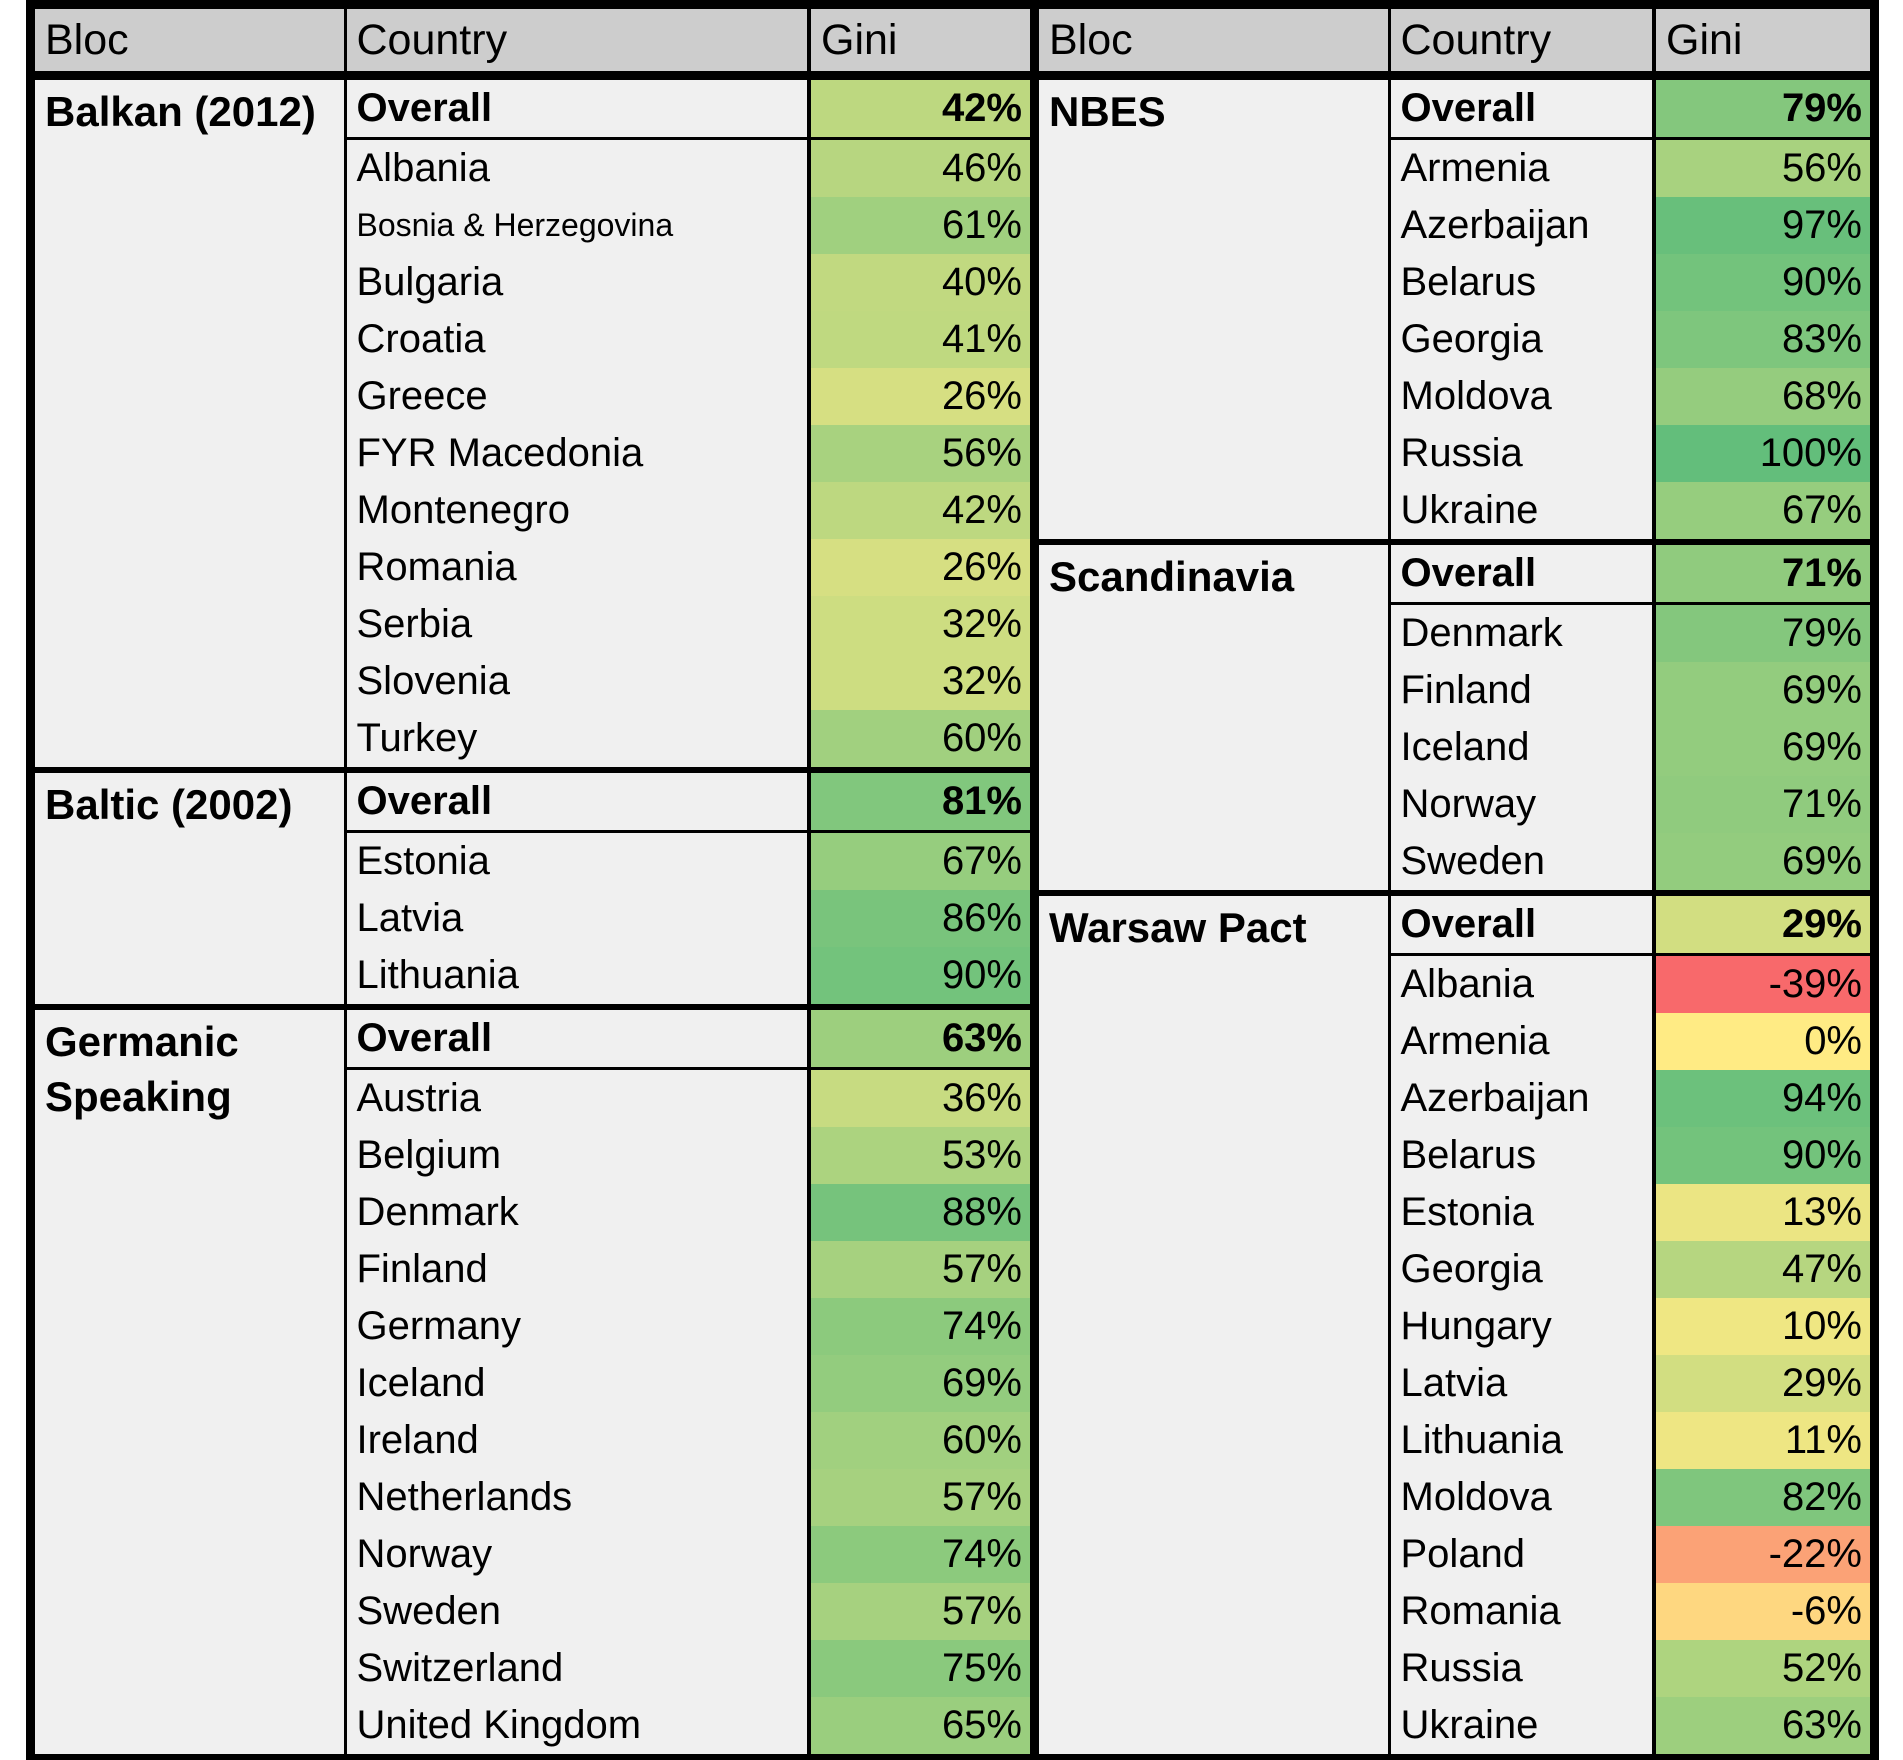 The width and height of the screenshot is (1903, 1760). Describe the element at coordinates (532, 918) in the screenshot. I see `table-row: Latvia 86%` at that location.